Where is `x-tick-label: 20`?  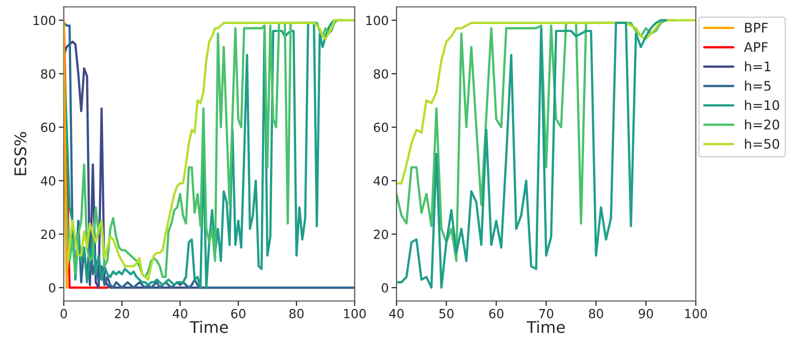 x-tick-label: 20 is located at coordinates (122, 313).